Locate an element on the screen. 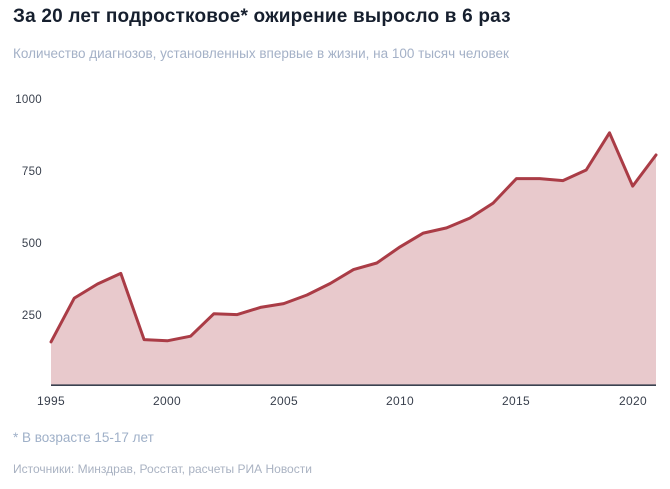 The height and width of the screenshot is (489, 670). y-axis-tick-label: 250 is located at coordinates (31, 316).